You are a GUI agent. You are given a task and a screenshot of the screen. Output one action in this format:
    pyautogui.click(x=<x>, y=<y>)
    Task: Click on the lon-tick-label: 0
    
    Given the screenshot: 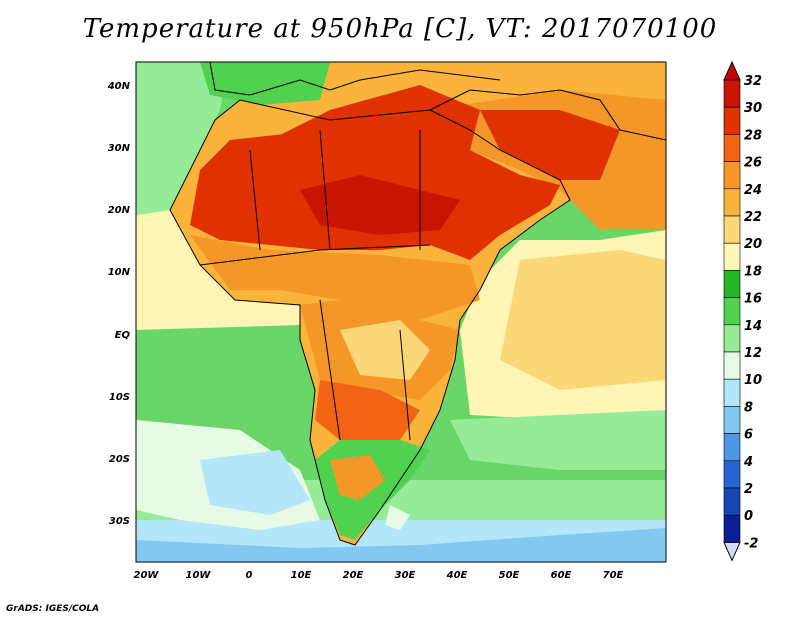 What is the action you would take?
    pyautogui.click(x=249, y=575)
    